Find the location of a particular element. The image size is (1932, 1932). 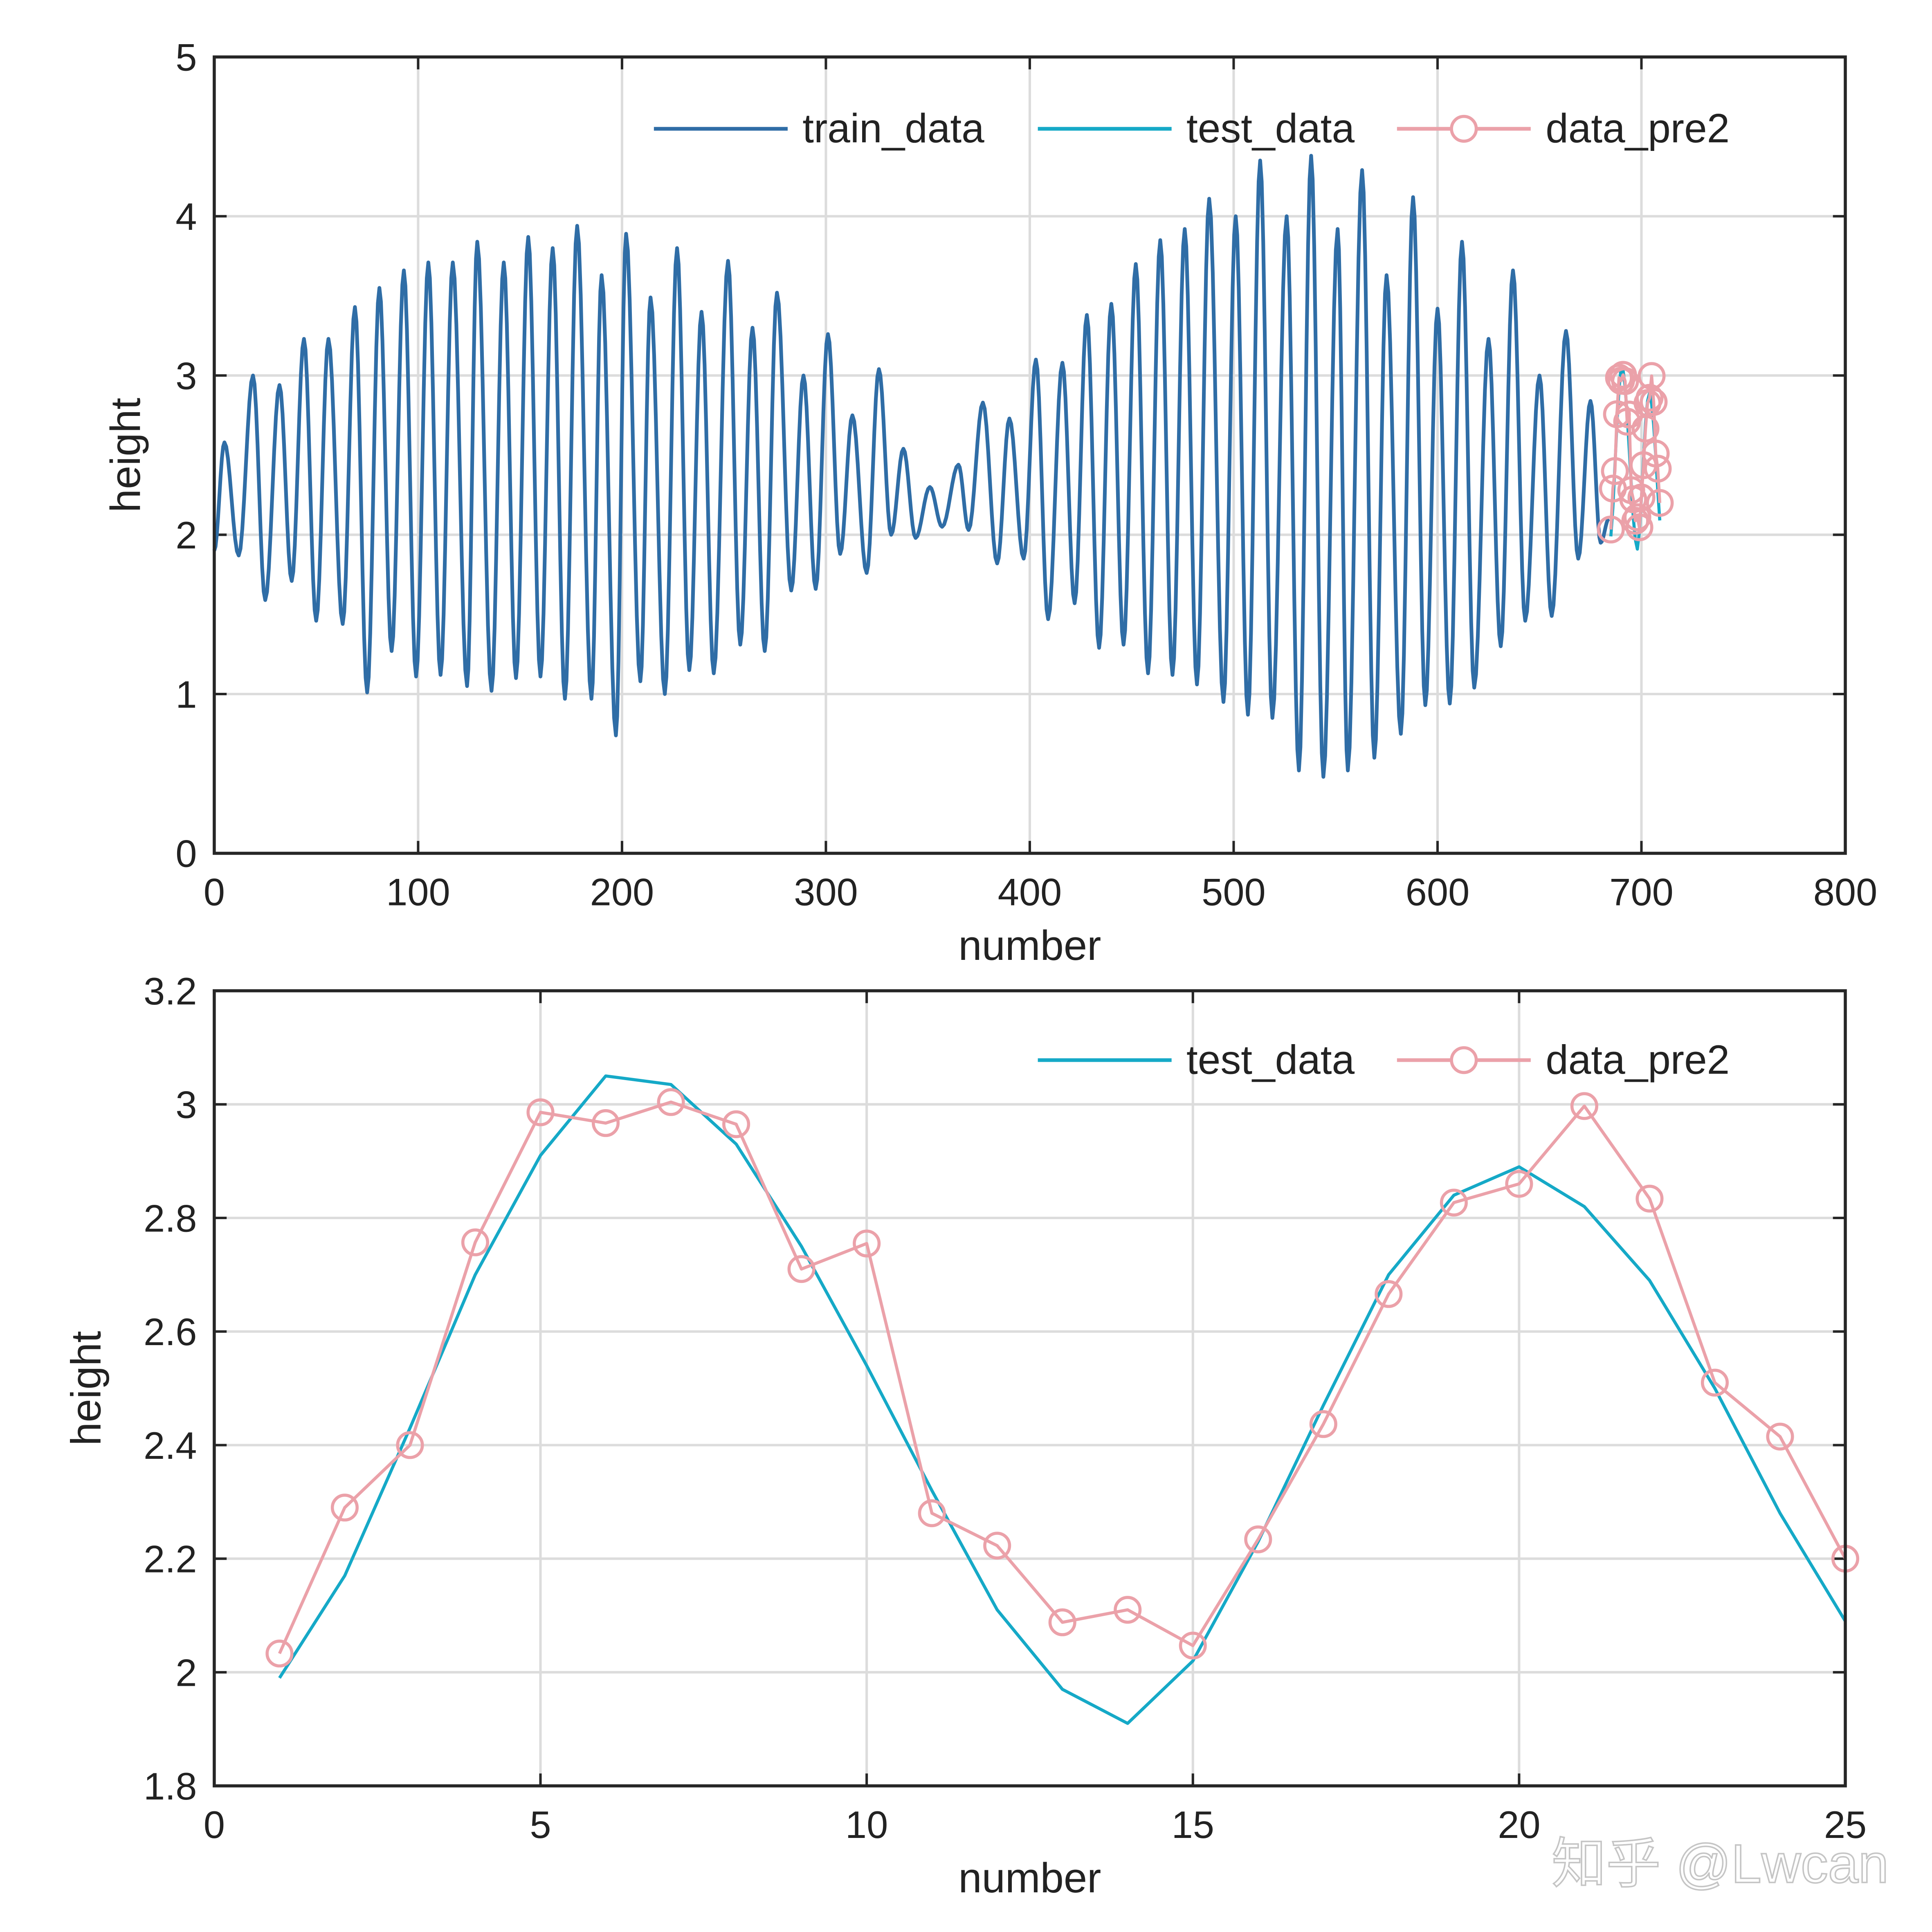

x-tick-label: 700 is located at coordinates (1641, 893).